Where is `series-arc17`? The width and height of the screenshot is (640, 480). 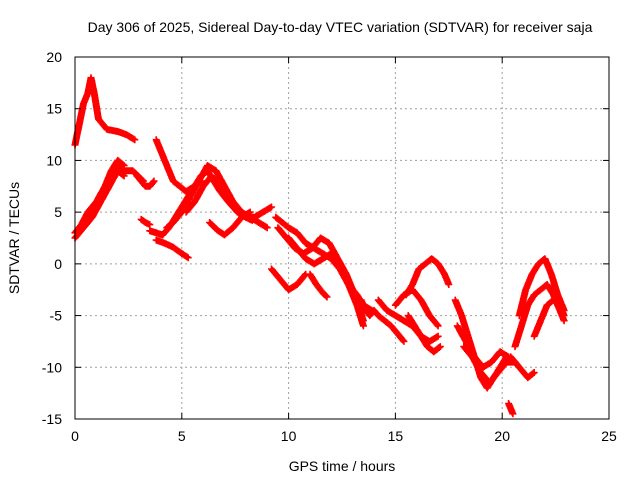 series-arc17 is located at coordinates (318, 285).